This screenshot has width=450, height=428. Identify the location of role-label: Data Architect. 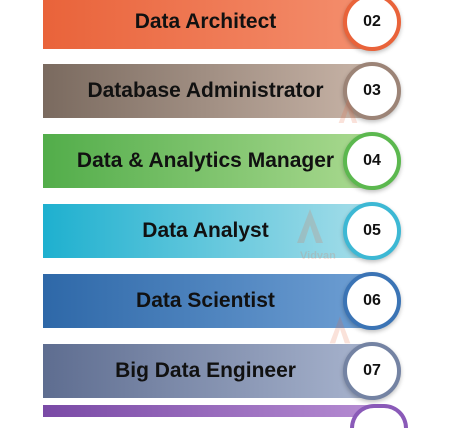
(205, 21).